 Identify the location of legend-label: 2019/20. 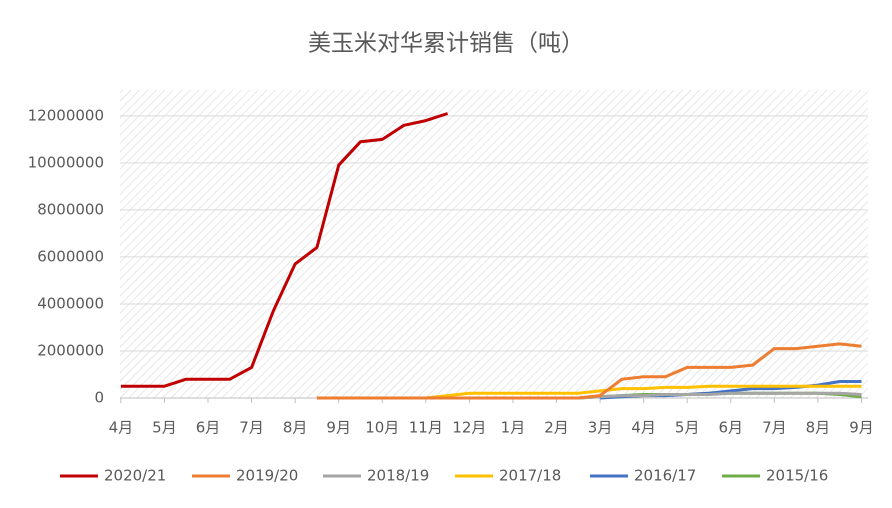
(267, 476).